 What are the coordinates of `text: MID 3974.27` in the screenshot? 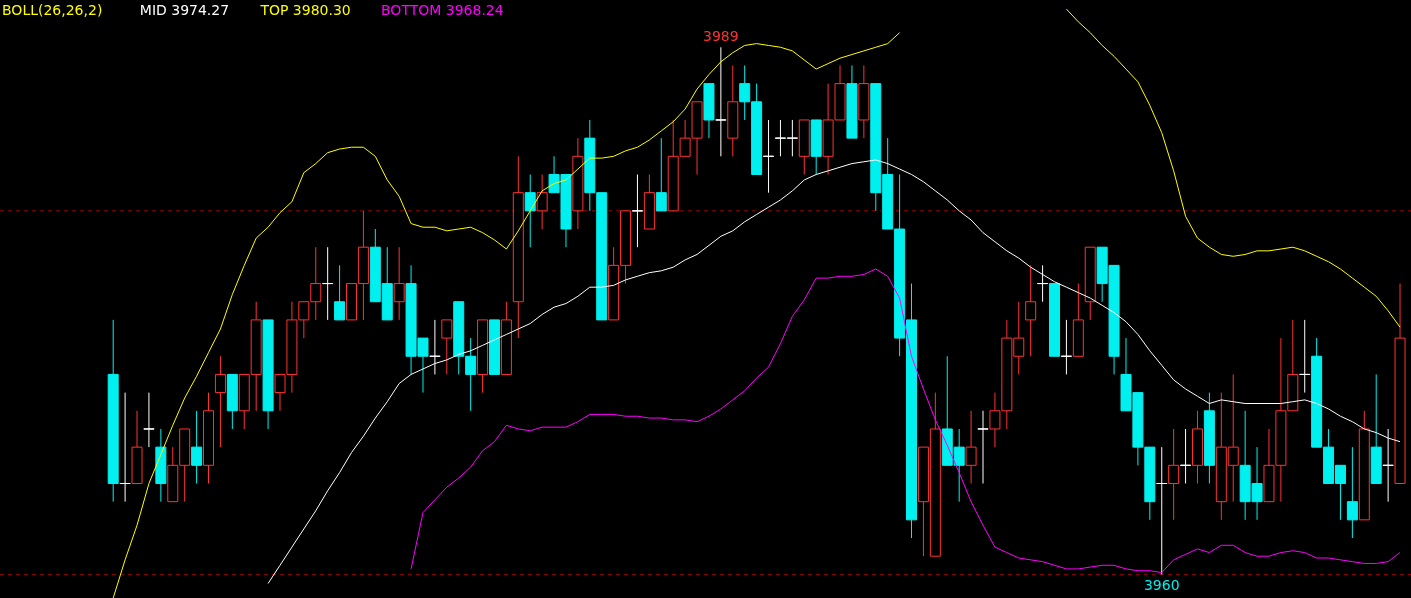 It's located at (184, 10).